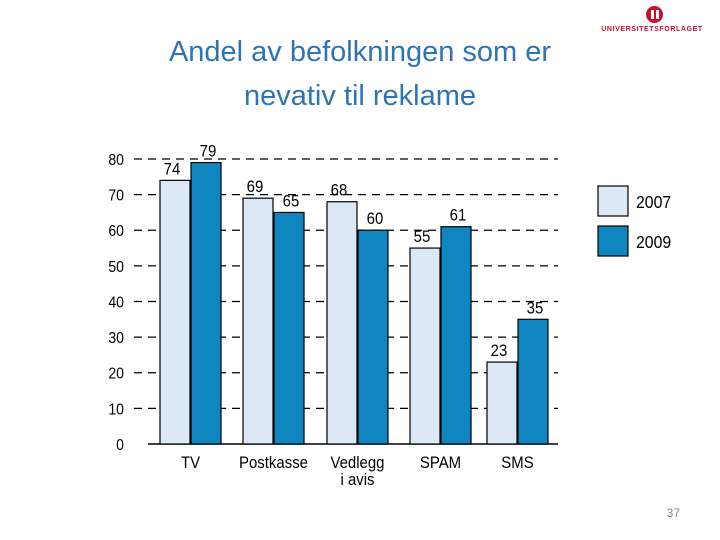 The image size is (720, 540). Describe the element at coordinates (116, 338) in the screenshot. I see `y-tick-label-30: 30` at that location.